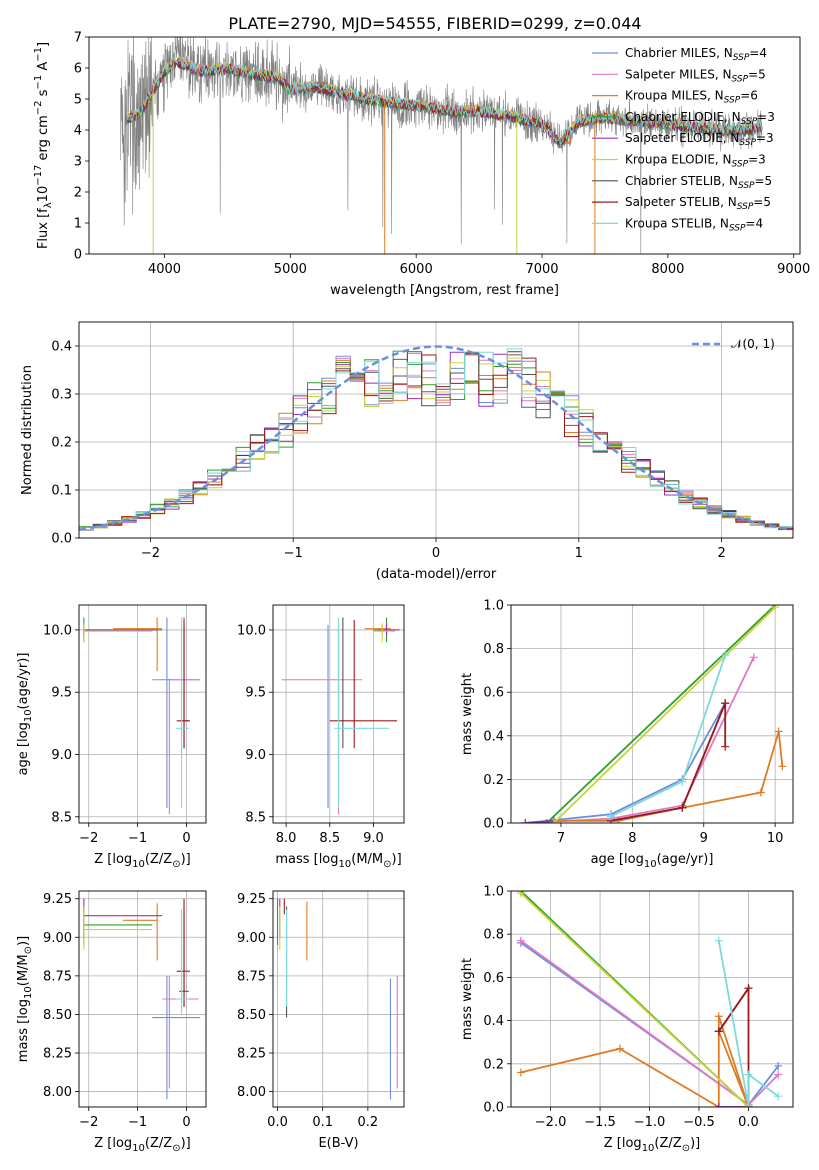 The height and width of the screenshot is (1170, 819). Describe the element at coordinates (25, 999) in the screenshot. I see `y-axis-label: mass [log10​(M/M⊙​)]` at that location.